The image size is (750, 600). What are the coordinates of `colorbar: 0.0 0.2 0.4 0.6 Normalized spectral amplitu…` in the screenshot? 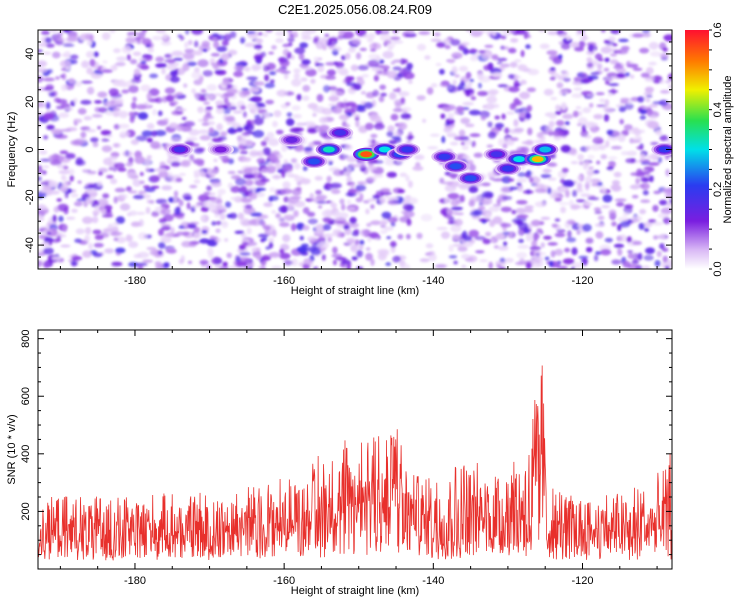 It's located at (709, 149).